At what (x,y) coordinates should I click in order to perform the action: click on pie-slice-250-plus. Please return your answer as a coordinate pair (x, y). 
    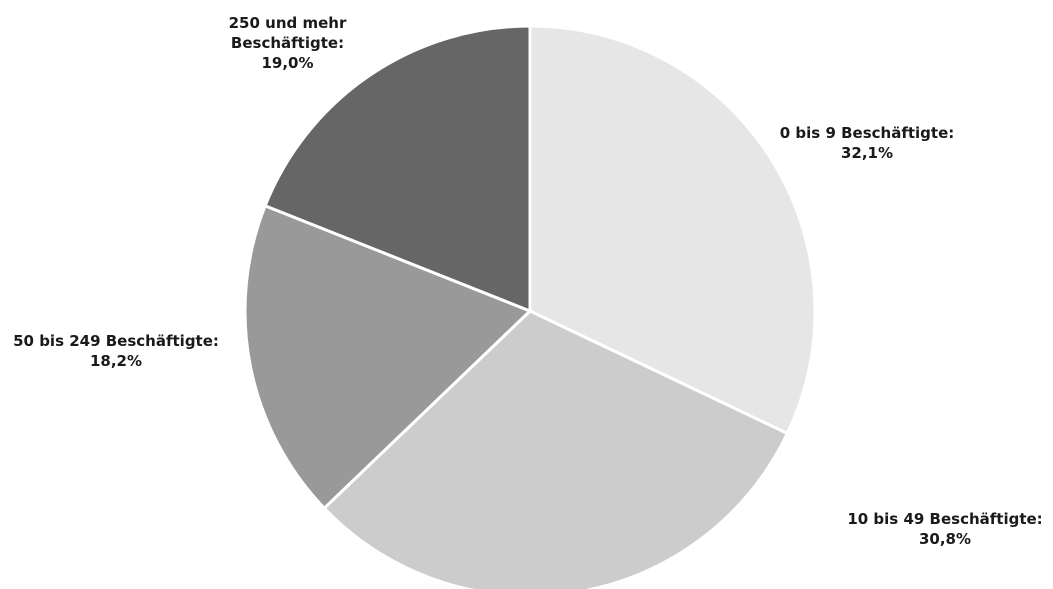
    Looking at the image, I should click on (397, 169).